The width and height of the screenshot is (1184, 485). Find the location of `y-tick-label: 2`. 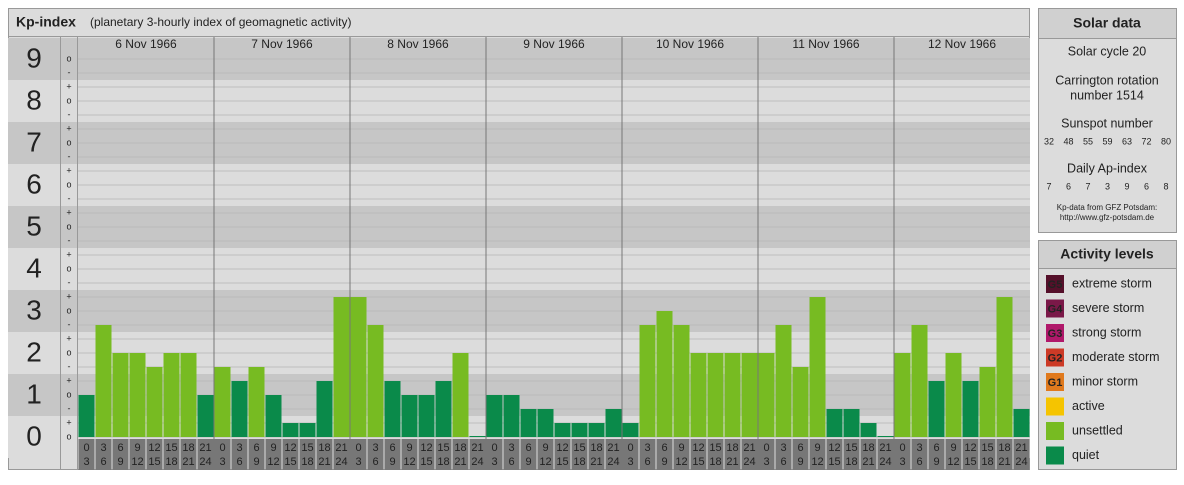

y-tick-label: 2 is located at coordinates (34, 351).